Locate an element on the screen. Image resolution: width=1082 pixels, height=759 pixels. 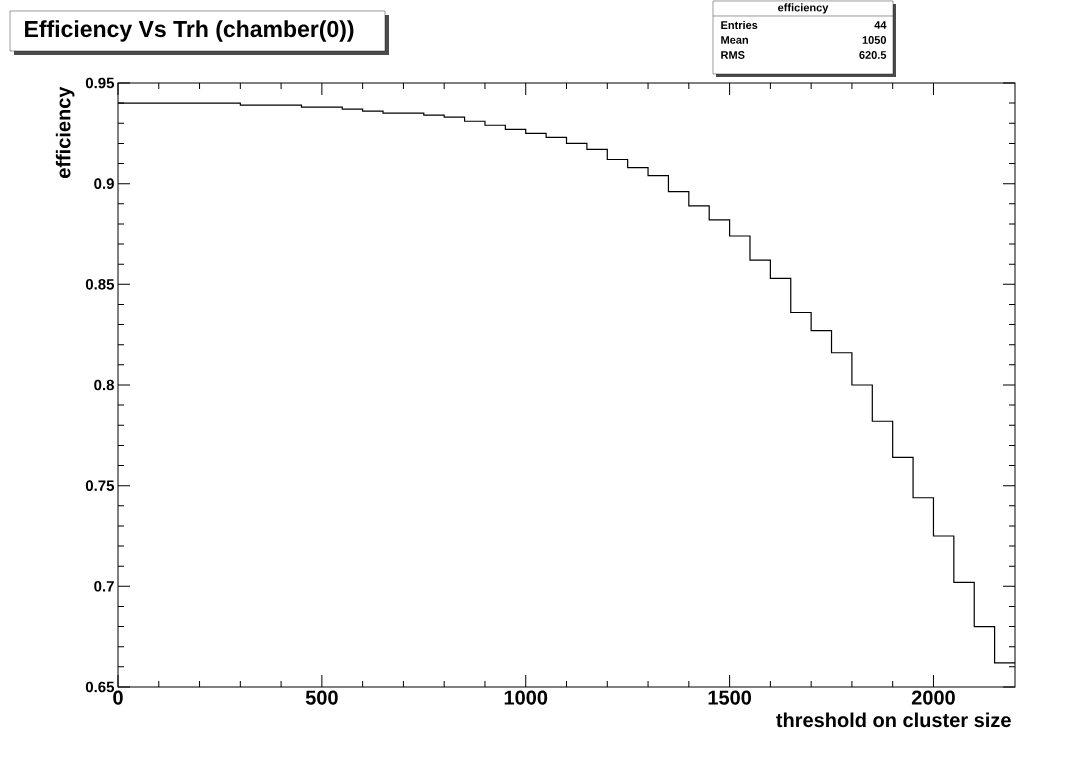
text: 1050 is located at coordinates (874, 40).